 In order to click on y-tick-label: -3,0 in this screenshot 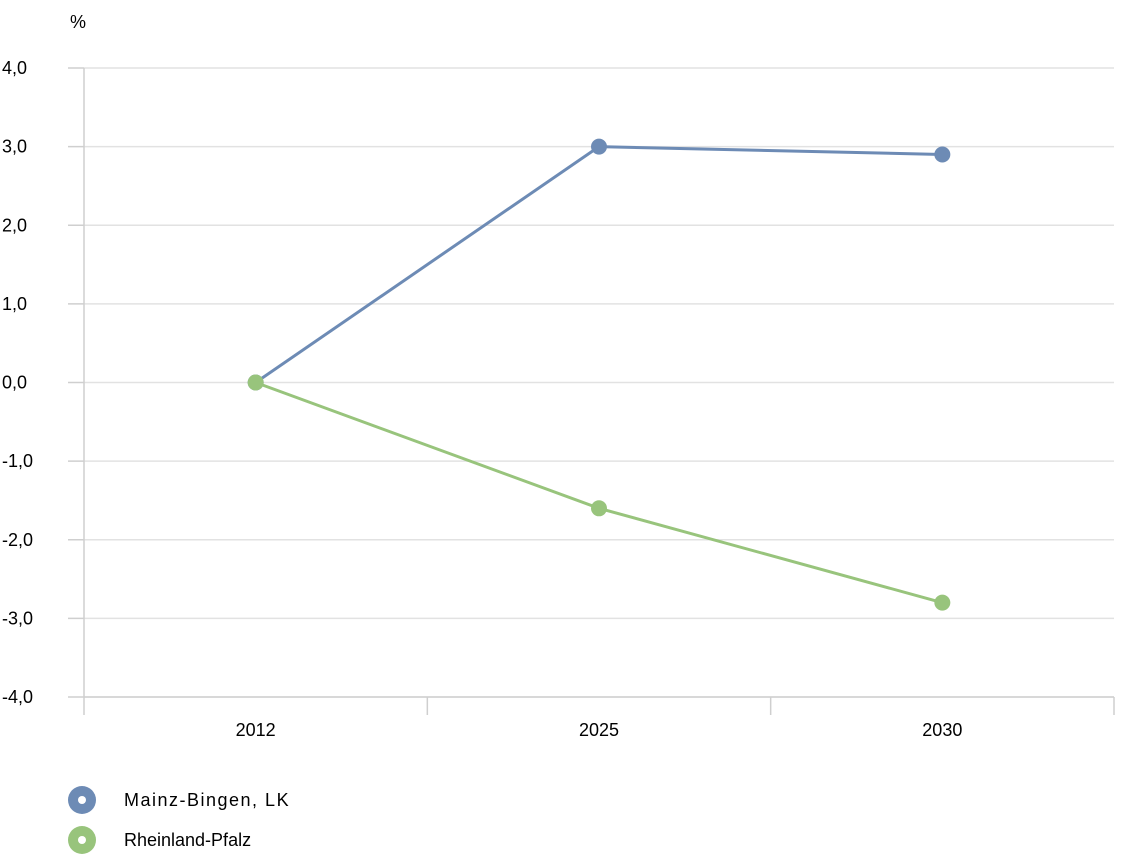, I will do `click(17, 618)`.